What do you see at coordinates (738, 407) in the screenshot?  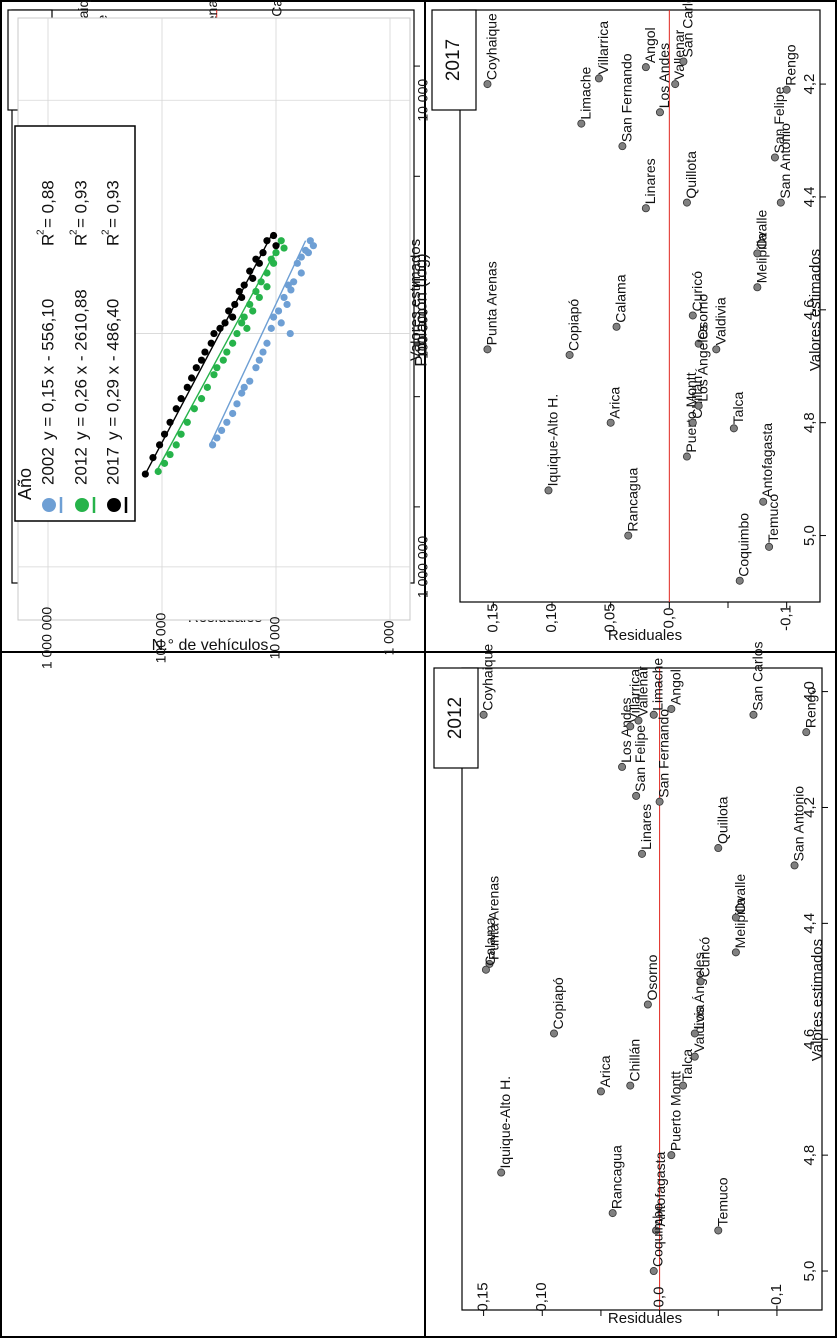 I see `point-label: Talca` at bounding box center [738, 407].